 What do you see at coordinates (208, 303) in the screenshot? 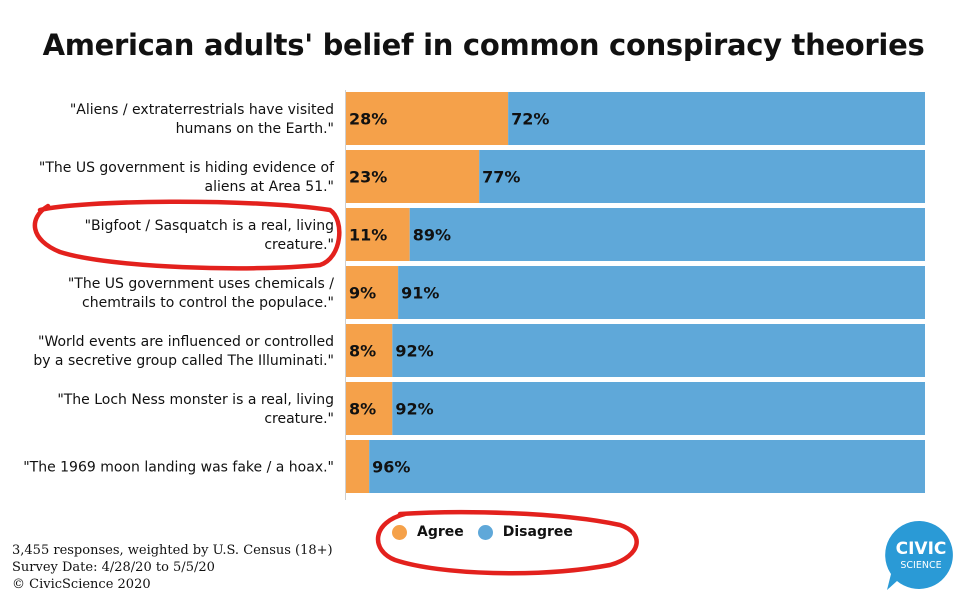
I see `category-label-3-line-1: chemtrails to control the populace."` at bounding box center [208, 303].